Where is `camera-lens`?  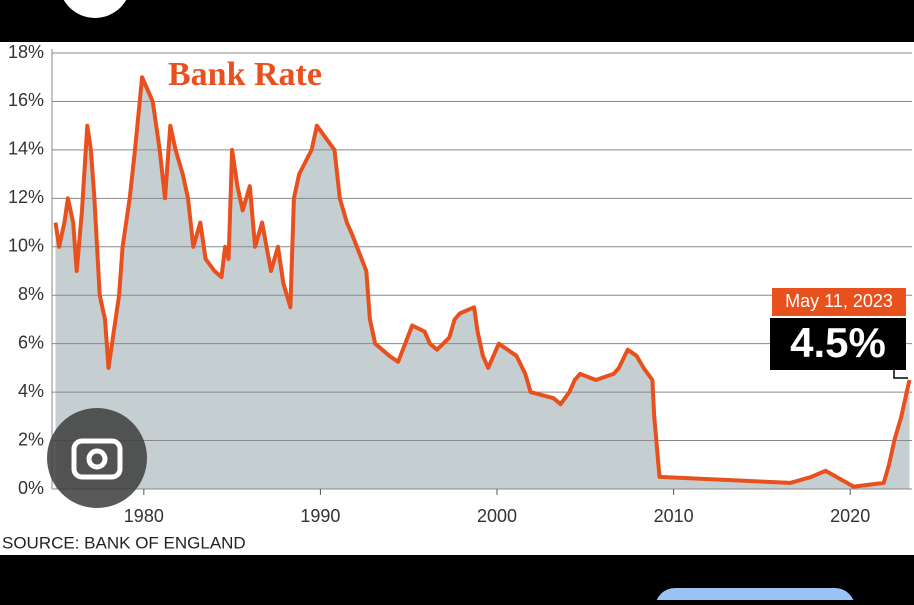 camera-lens is located at coordinates (97, 459).